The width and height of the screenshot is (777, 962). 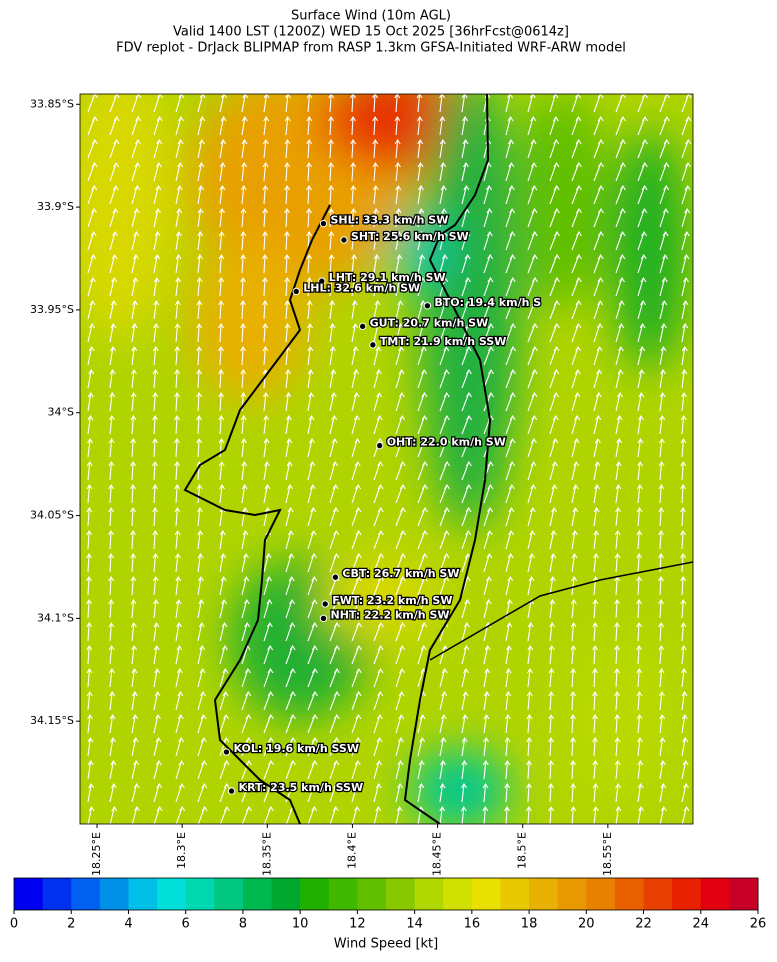 What do you see at coordinates (472, 924) in the screenshot?
I see `colorbar-tick-label: 16` at bounding box center [472, 924].